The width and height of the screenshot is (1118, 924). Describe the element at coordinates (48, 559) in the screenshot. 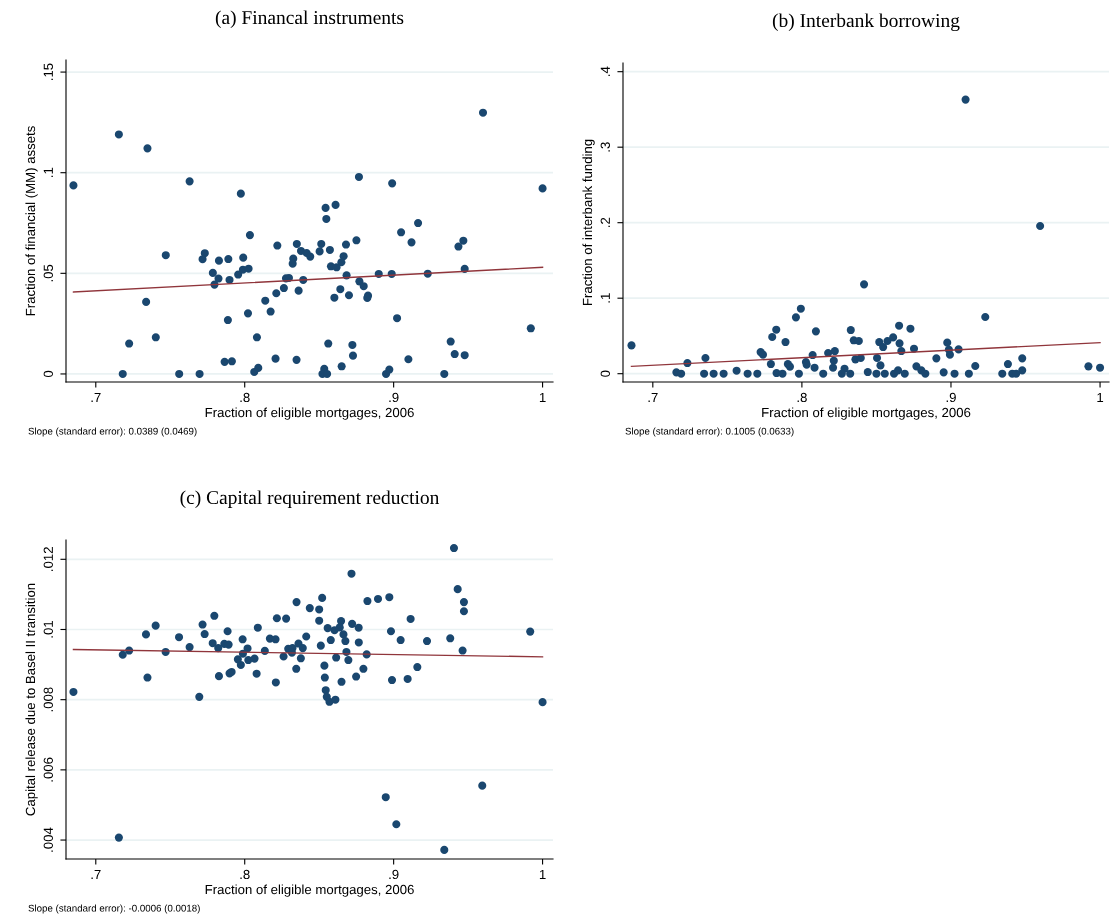

I see `y-tick-label: .012` at that location.